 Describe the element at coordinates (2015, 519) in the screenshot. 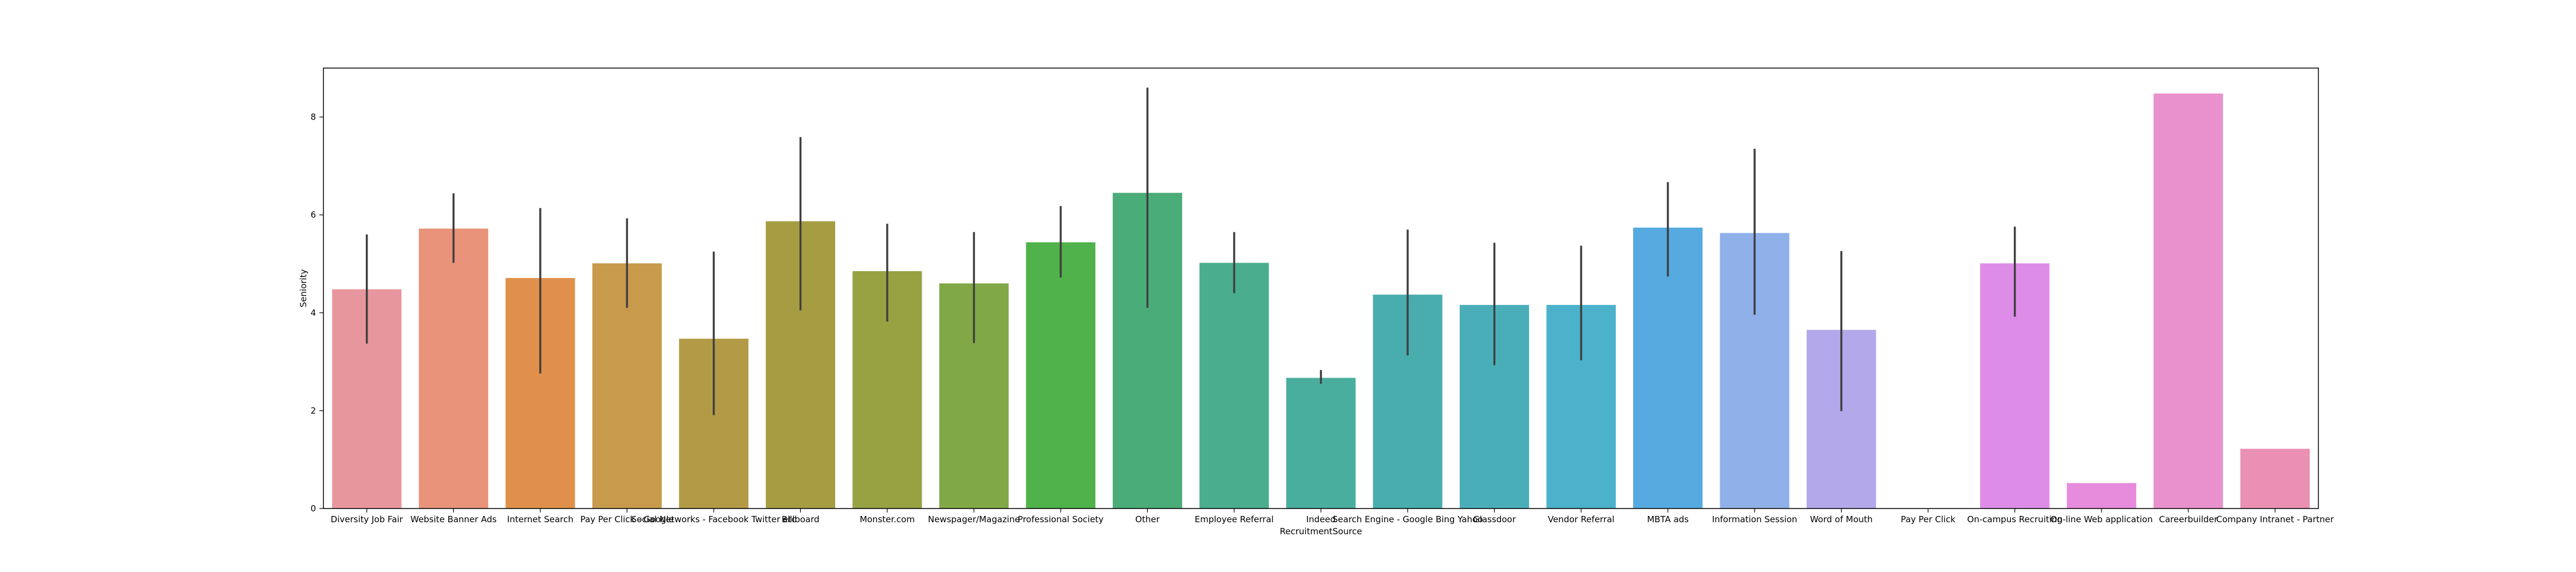

I see `x-tick-label: On-campus Recruiting` at that location.